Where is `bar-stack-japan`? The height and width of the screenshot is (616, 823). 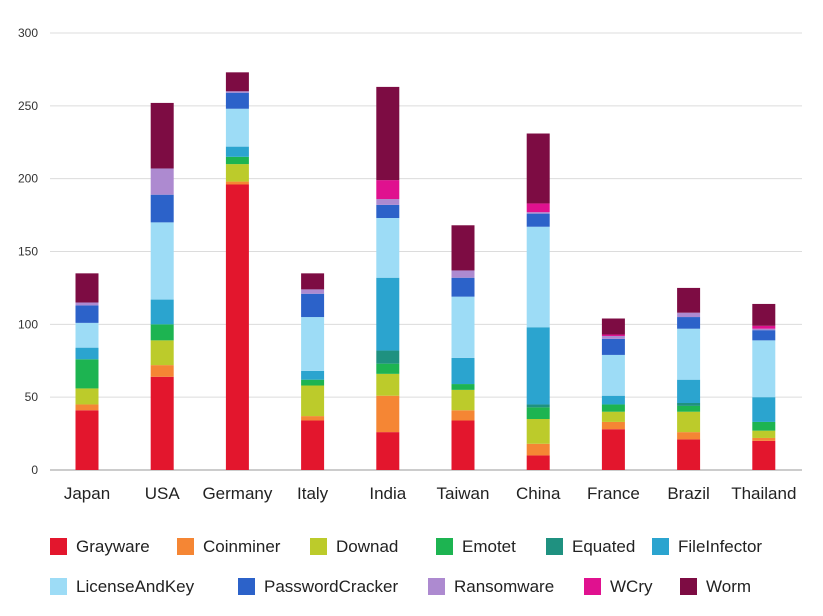
bar-stack-japan is located at coordinates (87, 371).